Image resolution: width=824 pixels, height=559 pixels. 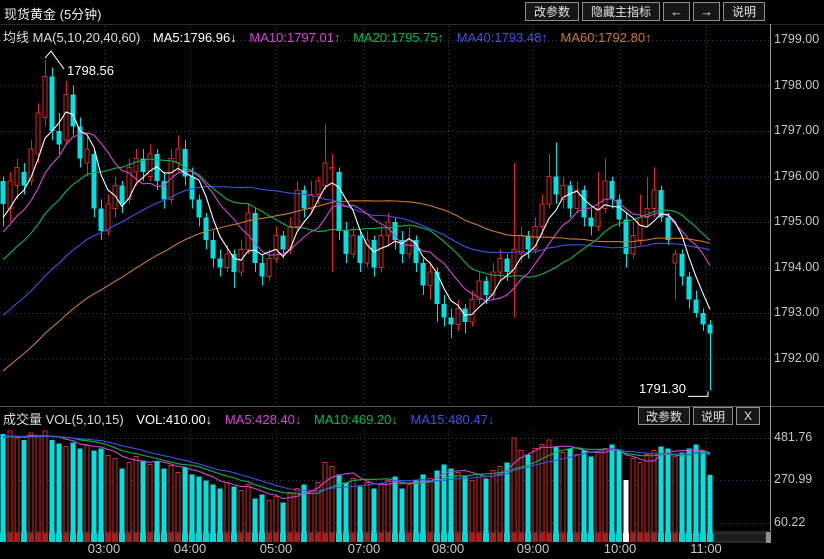 What do you see at coordinates (356, 419) in the screenshot?
I see `vol-ma10-value: MA10:469.20↓` at bounding box center [356, 419].